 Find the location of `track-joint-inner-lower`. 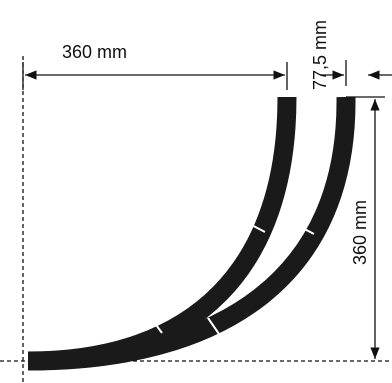

track-joint-inner-lower is located at coordinates (156, 325).